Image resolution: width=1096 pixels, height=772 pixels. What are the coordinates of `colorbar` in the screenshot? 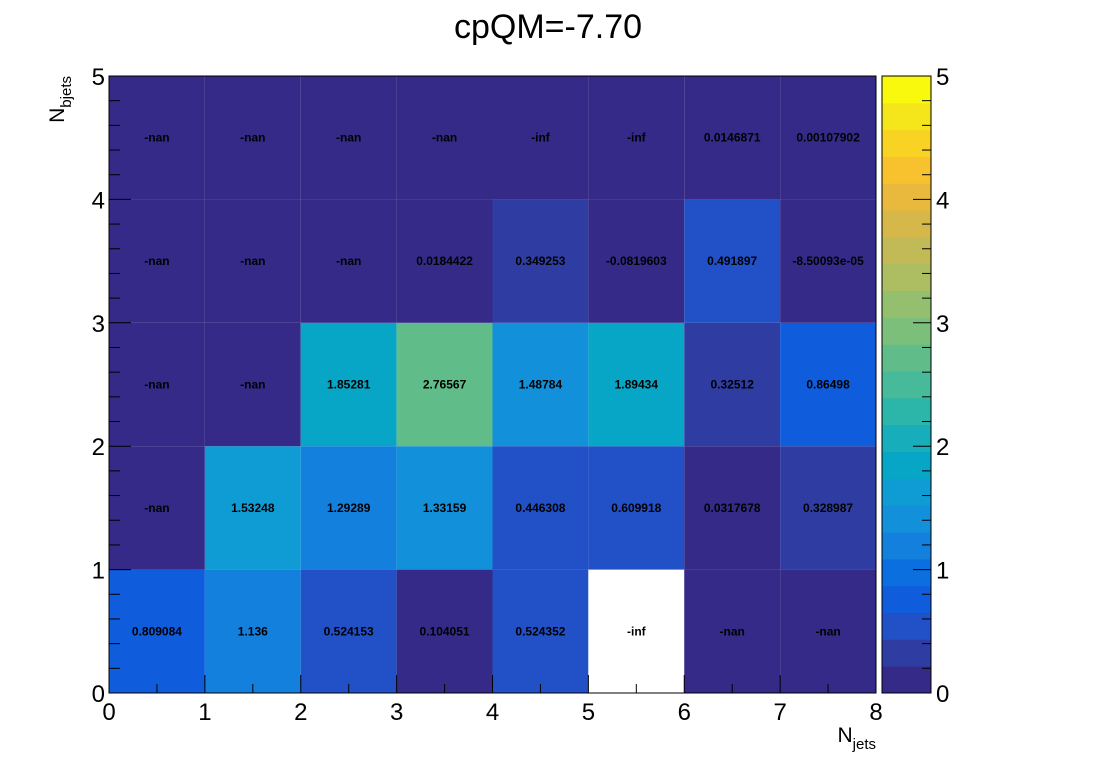 It's located at (906, 384).